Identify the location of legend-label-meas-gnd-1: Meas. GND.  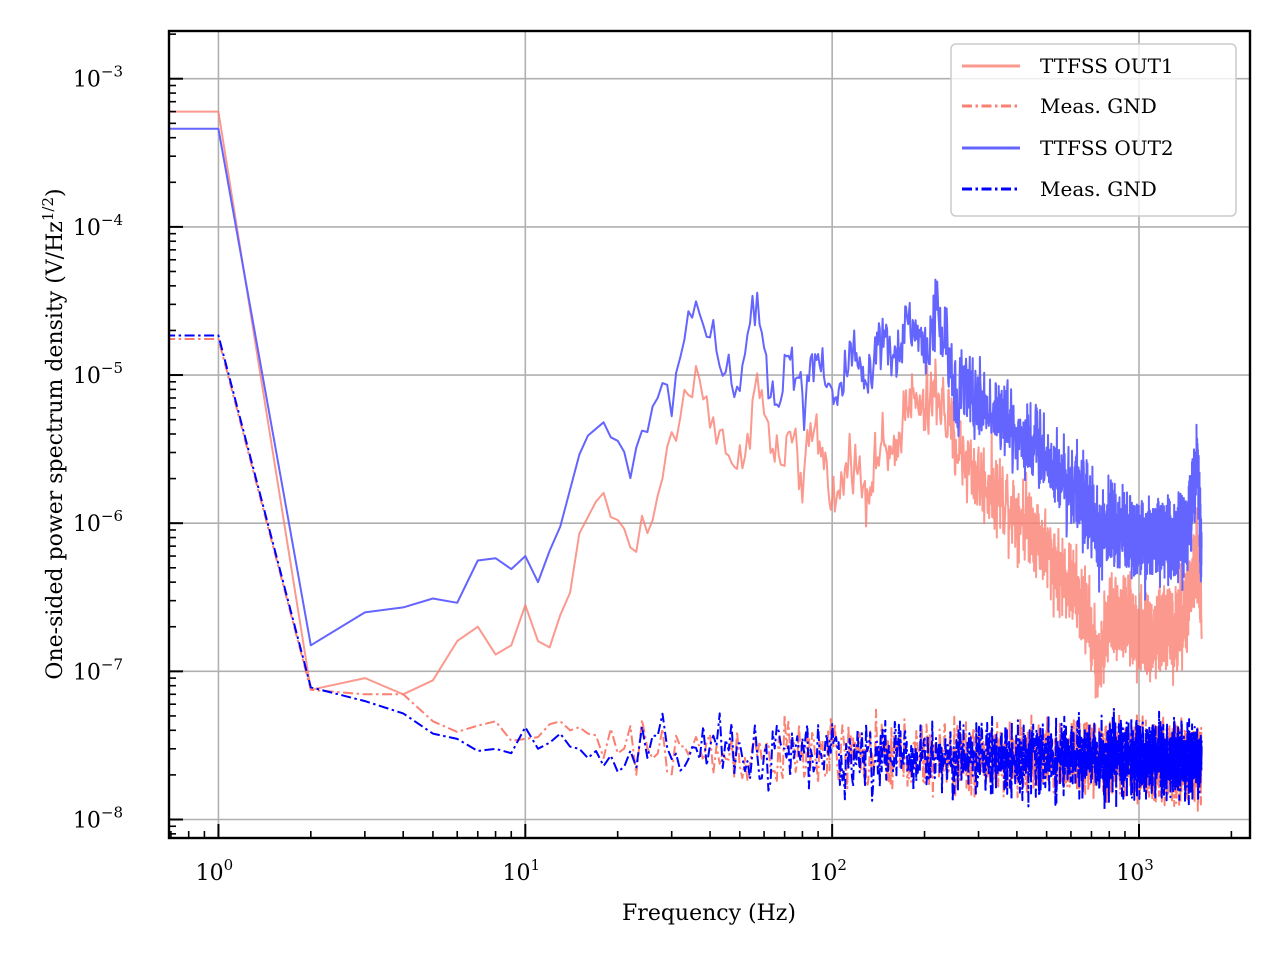
(1098, 106).